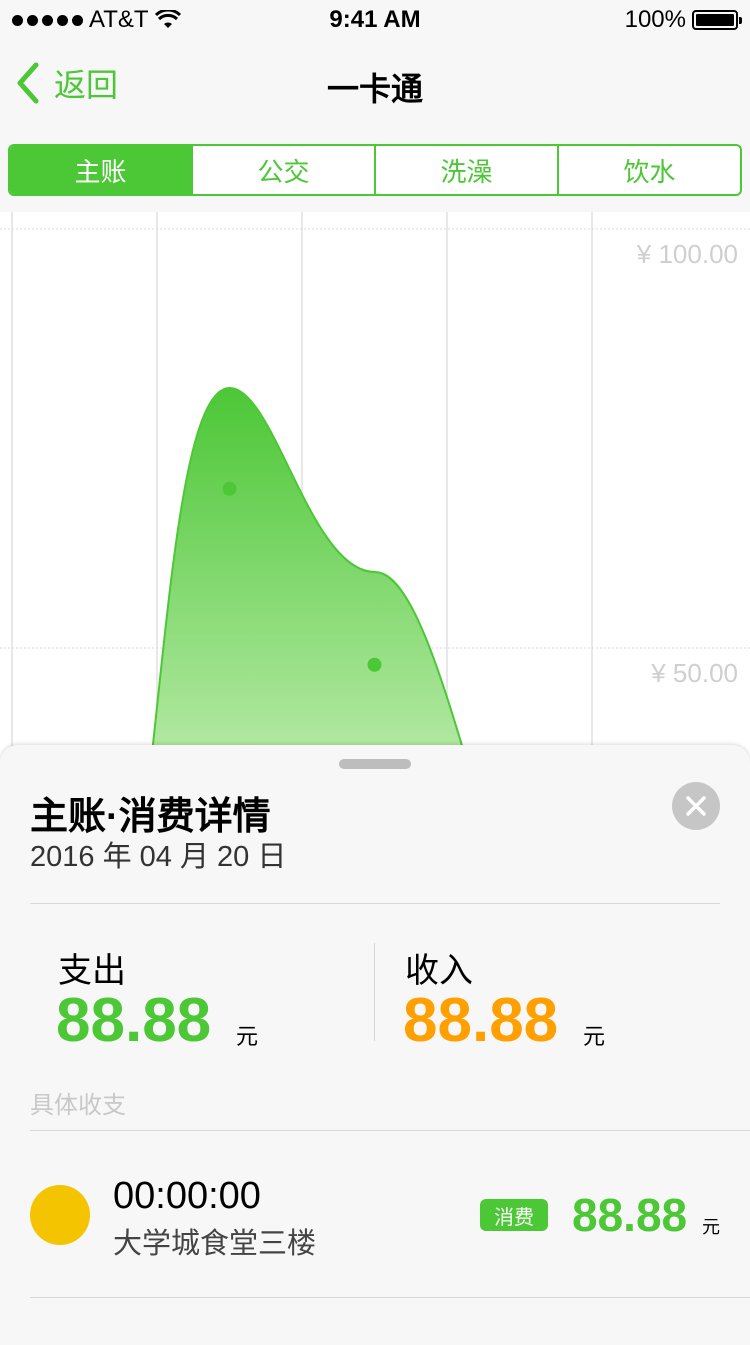  I want to click on status-right: 100%, so click(683, 20).